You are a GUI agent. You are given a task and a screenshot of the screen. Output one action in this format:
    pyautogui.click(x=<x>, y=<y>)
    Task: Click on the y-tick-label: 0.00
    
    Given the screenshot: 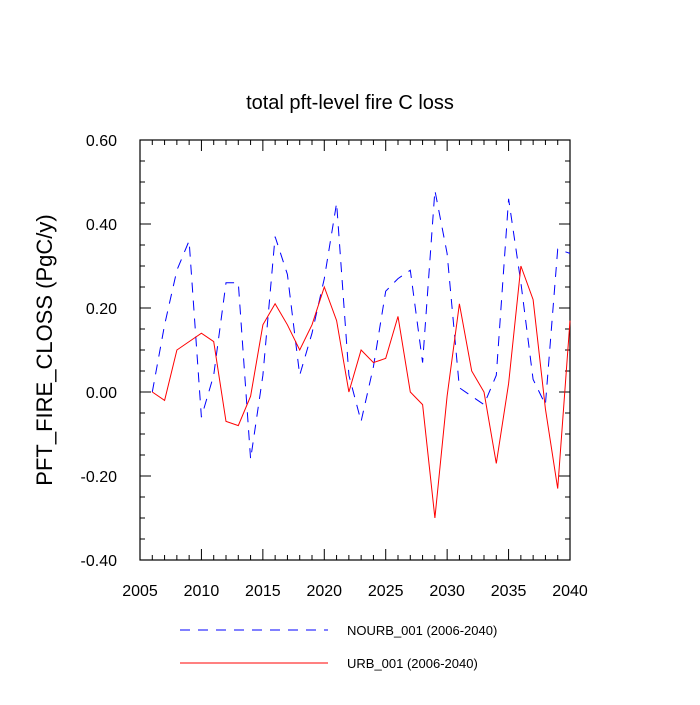 What is the action you would take?
    pyautogui.click(x=101, y=393)
    